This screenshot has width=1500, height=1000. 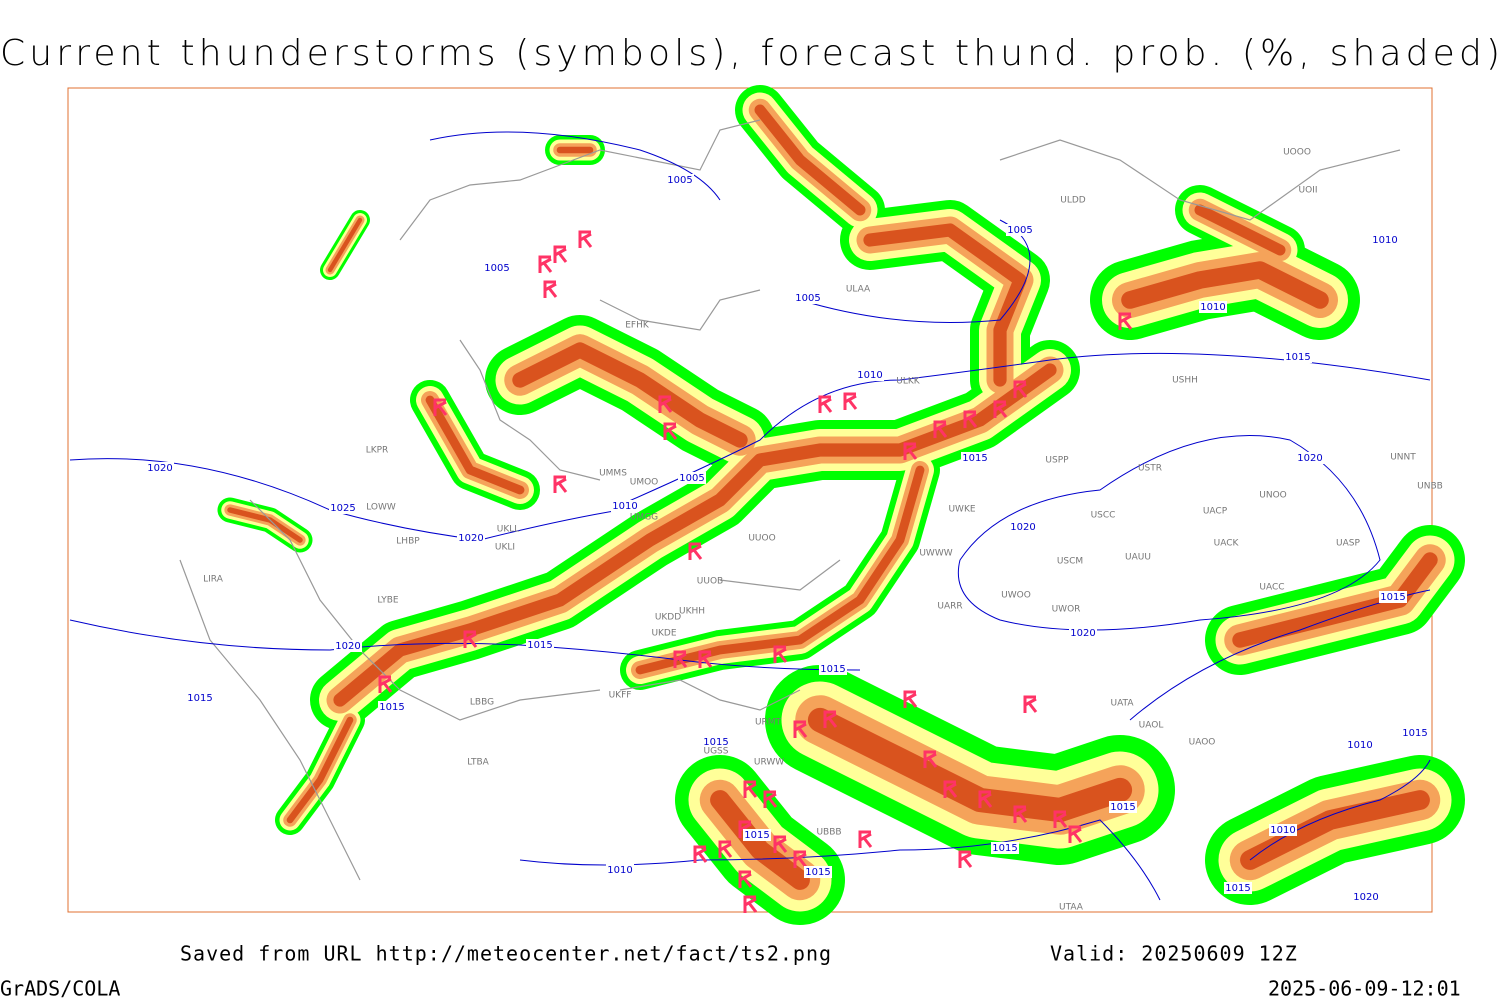 What do you see at coordinates (377, 451) in the screenshot?
I see `station-label: LKPR` at bounding box center [377, 451].